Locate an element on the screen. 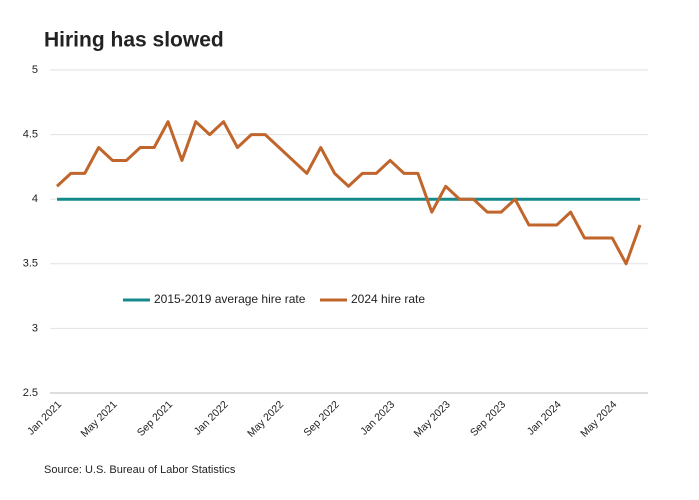  x-tick-label: May 2021 is located at coordinates (99, 418).